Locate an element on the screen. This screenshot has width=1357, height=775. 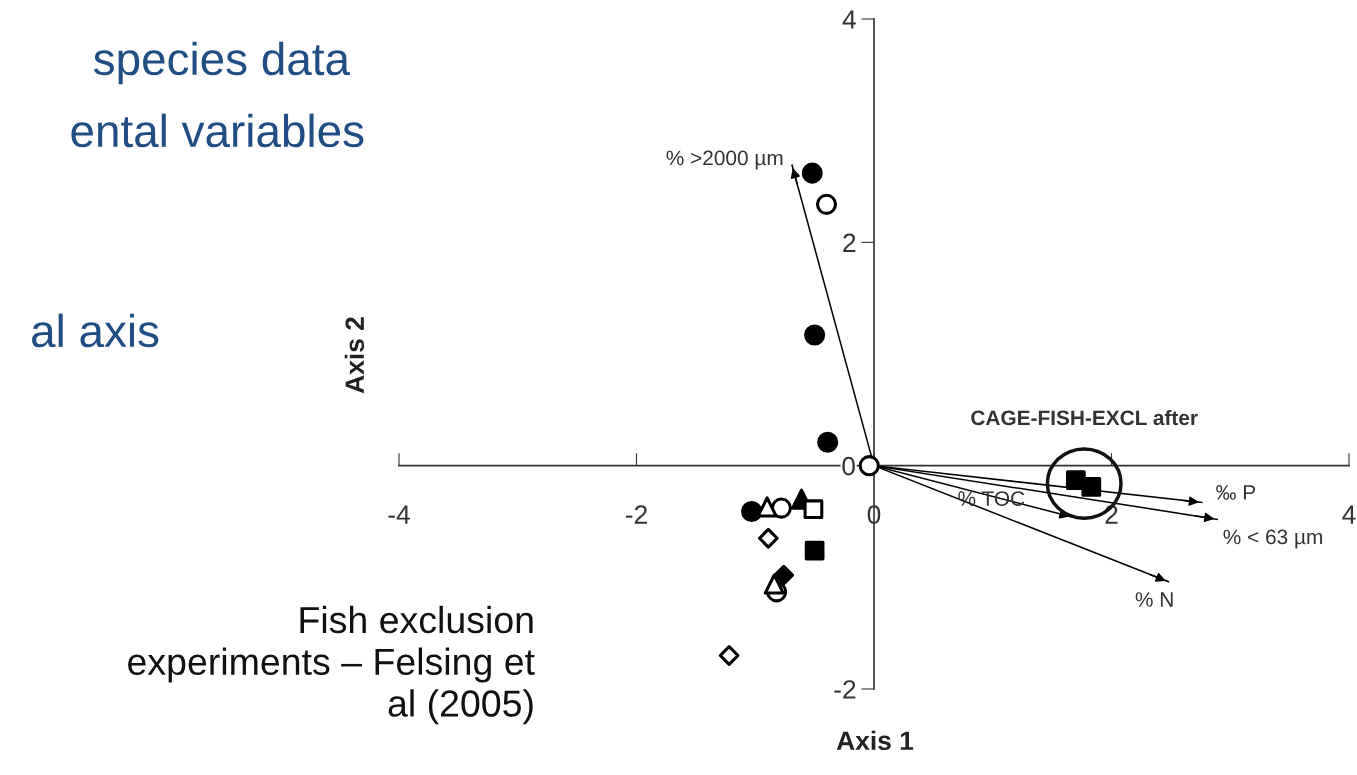
y-axis-title: Axis 2 is located at coordinates (354, 355).